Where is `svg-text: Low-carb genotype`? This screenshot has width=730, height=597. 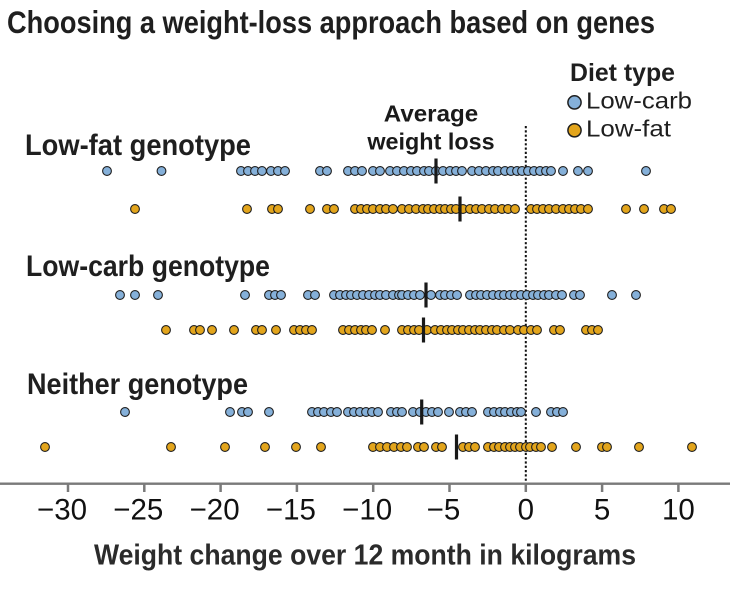 svg-text: Low-carb genotype is located at coordinates (148, 266).